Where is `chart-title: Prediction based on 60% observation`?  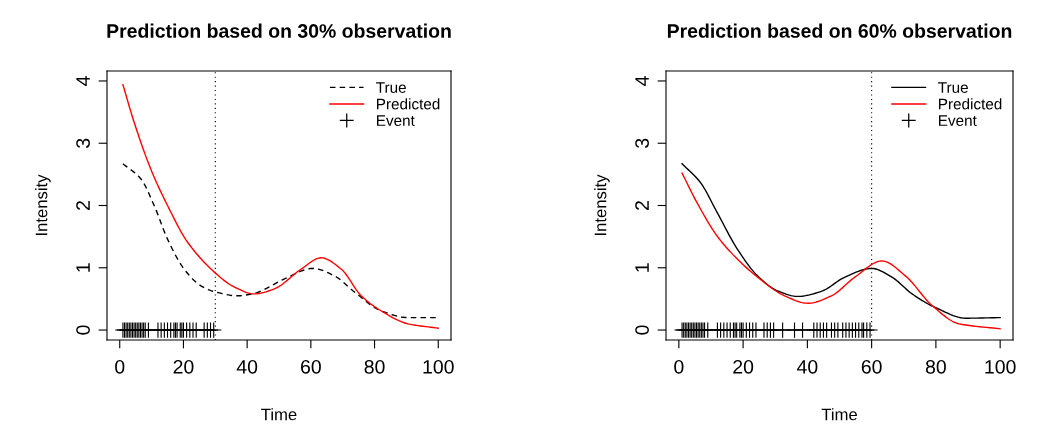
chart-title: Prediction based on 60% observation is located at coordinates (839, 30).